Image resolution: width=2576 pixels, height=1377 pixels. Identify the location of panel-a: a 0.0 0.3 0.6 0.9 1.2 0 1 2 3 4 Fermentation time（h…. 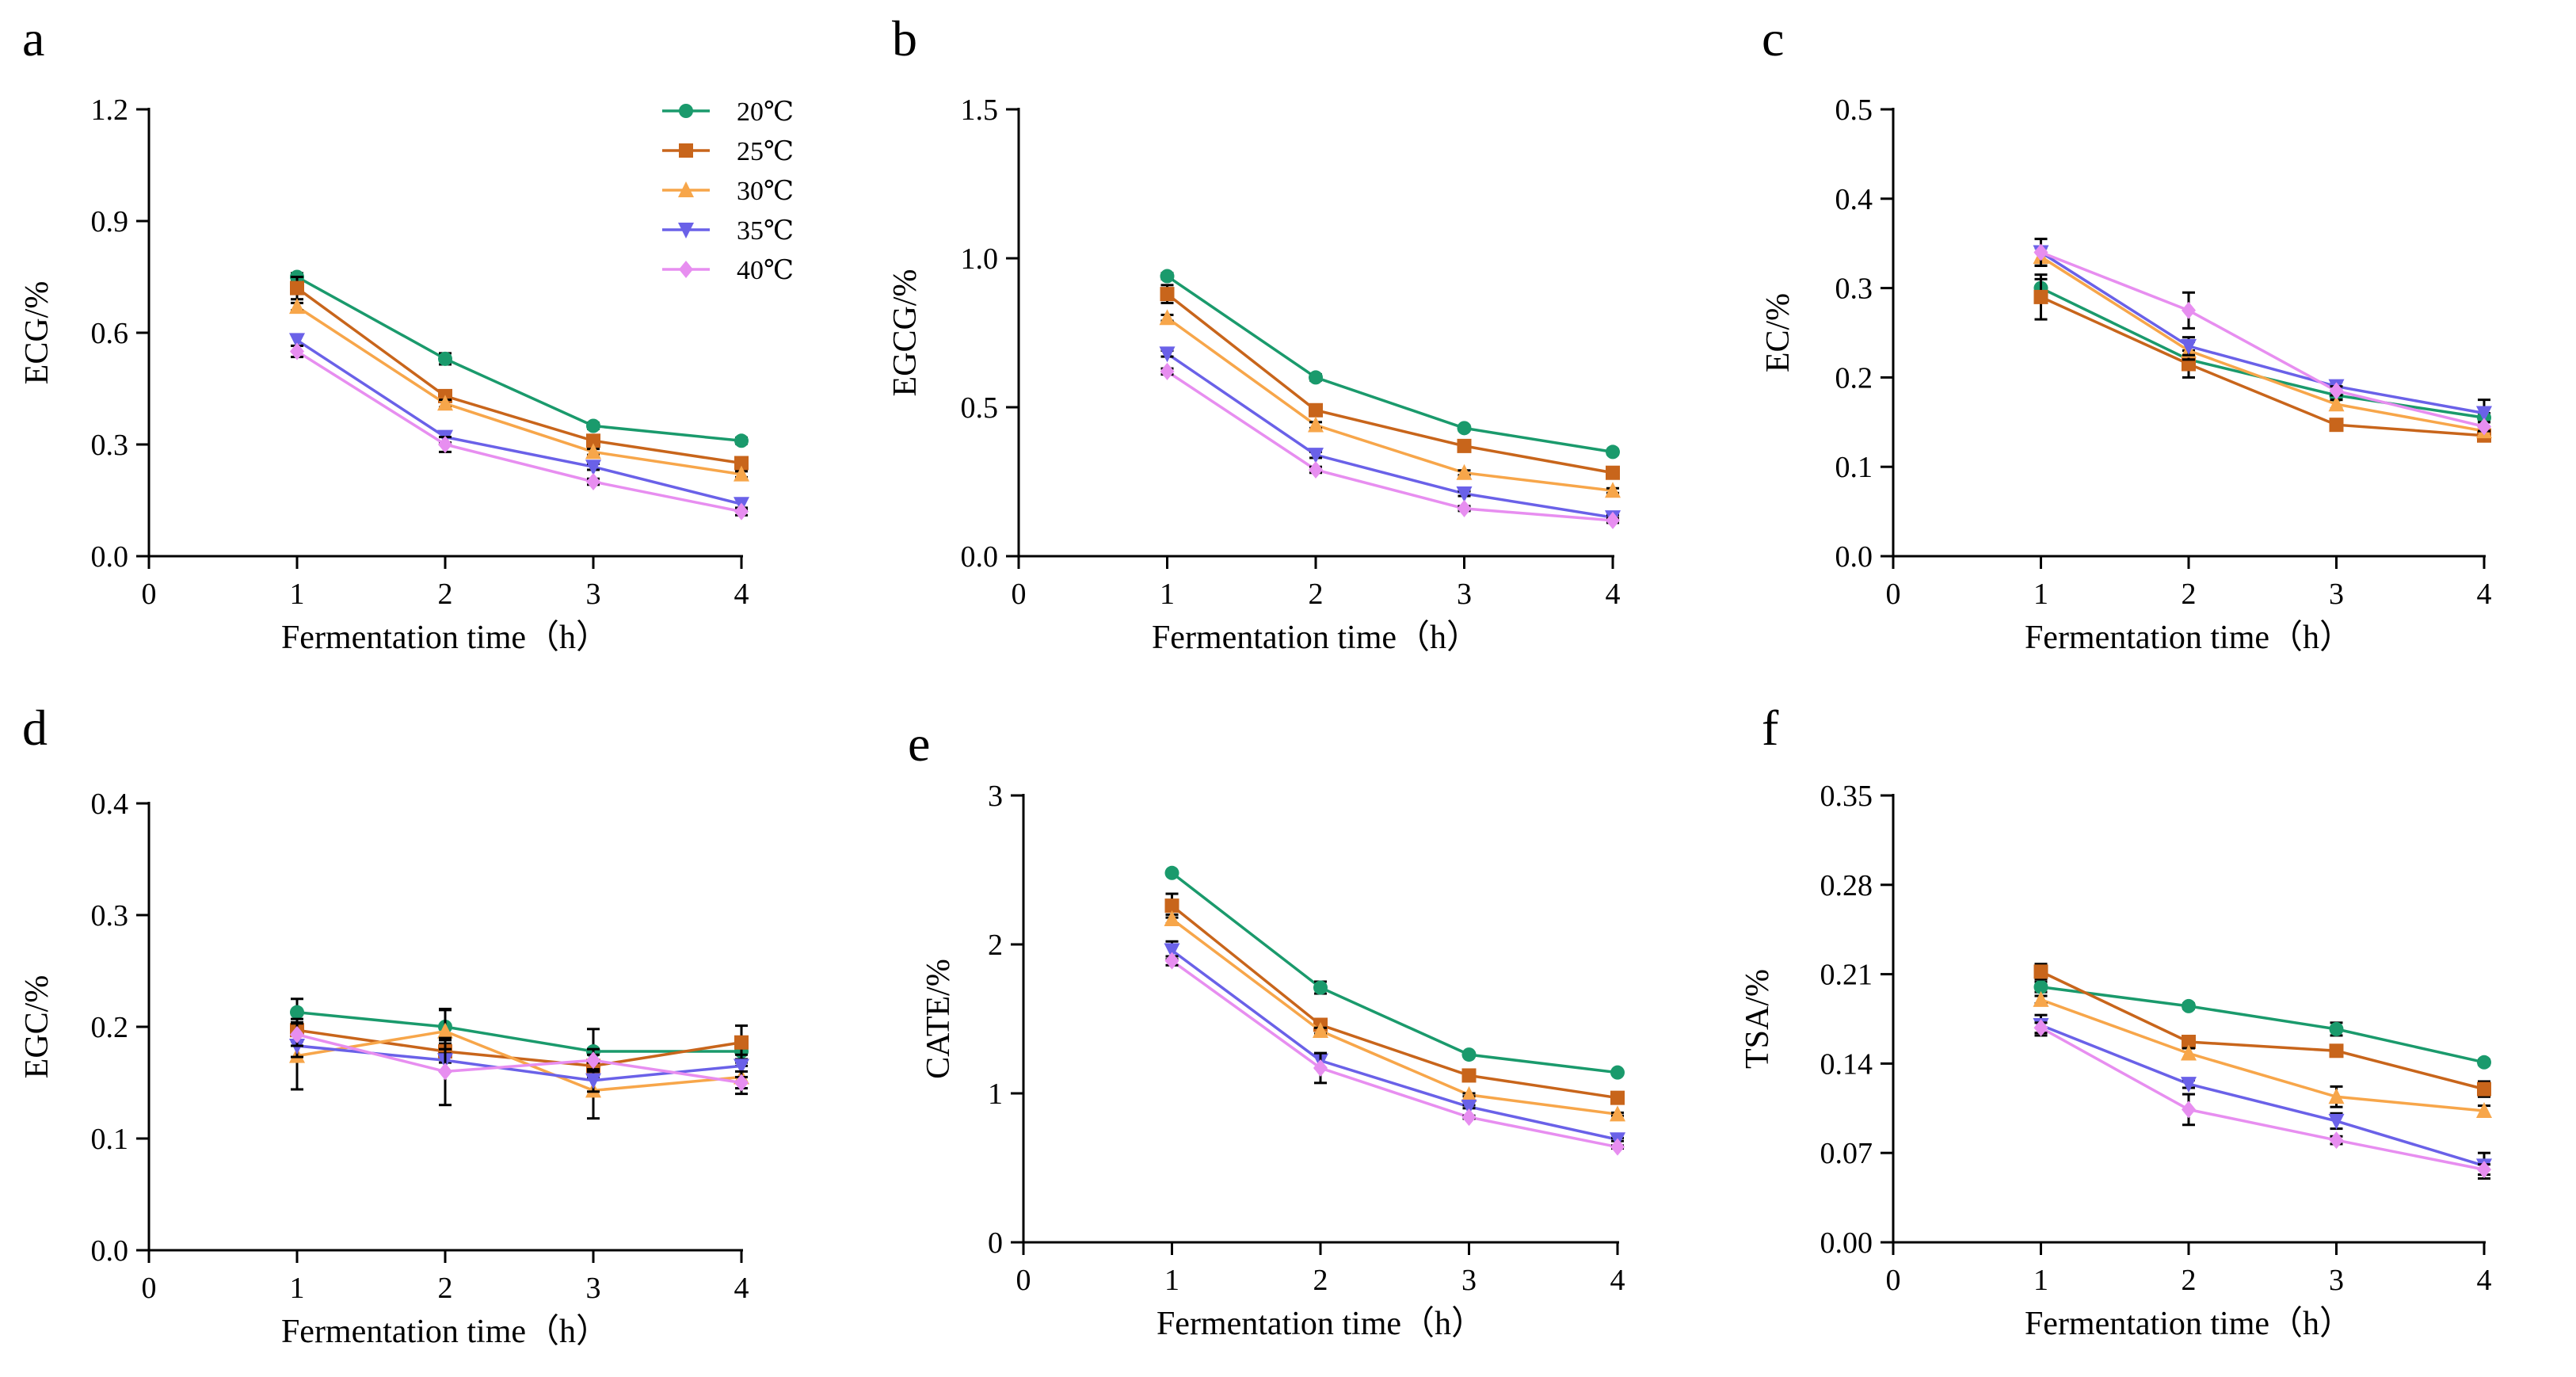
(407, 333).